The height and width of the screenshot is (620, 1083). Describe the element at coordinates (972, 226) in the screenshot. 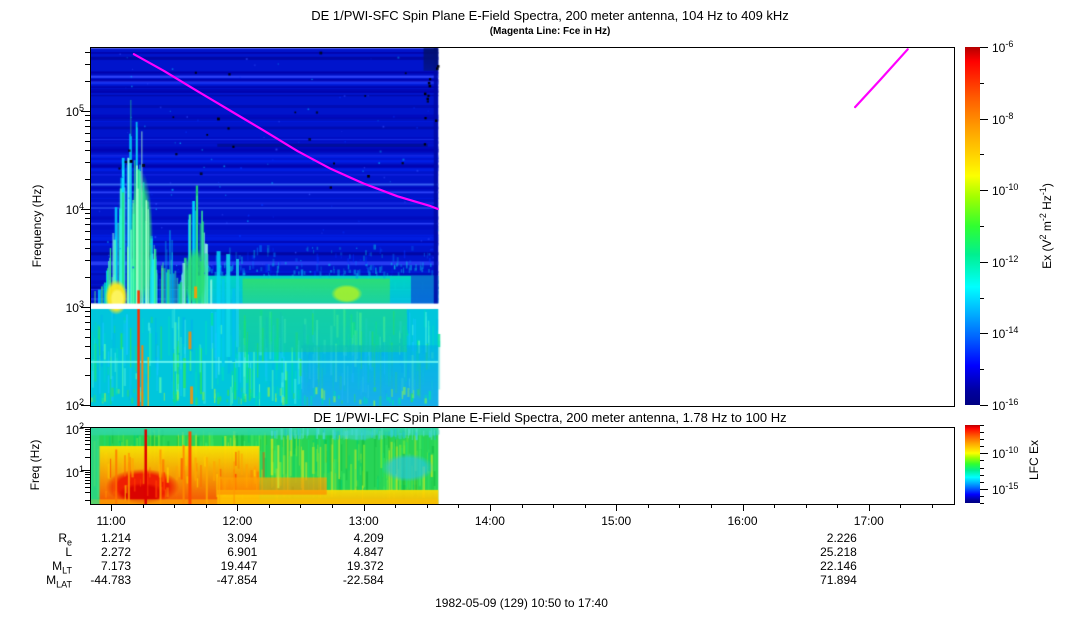

I see `sfc-colorbar` at that location.